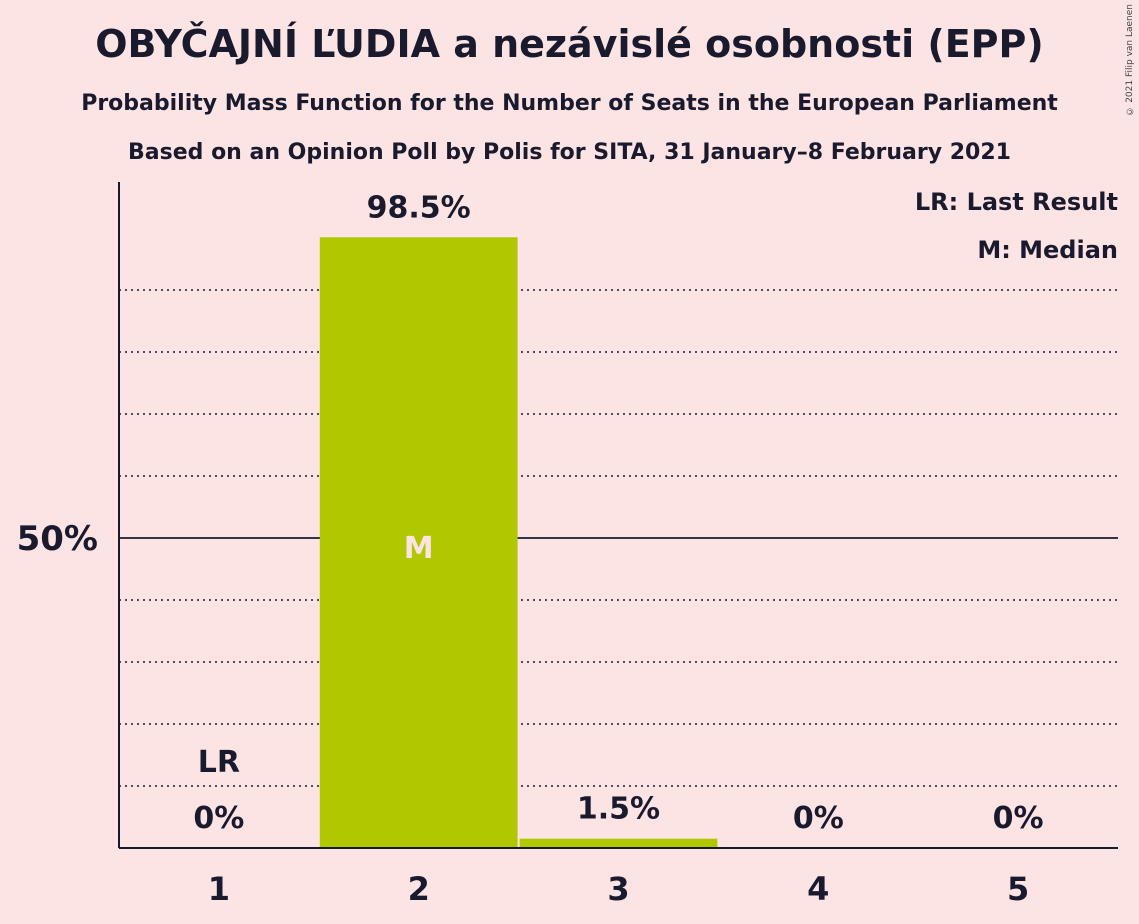 This screenshot has width=1139, height=924. I want to click on value-label-5: 0%, so click(1018, 818).